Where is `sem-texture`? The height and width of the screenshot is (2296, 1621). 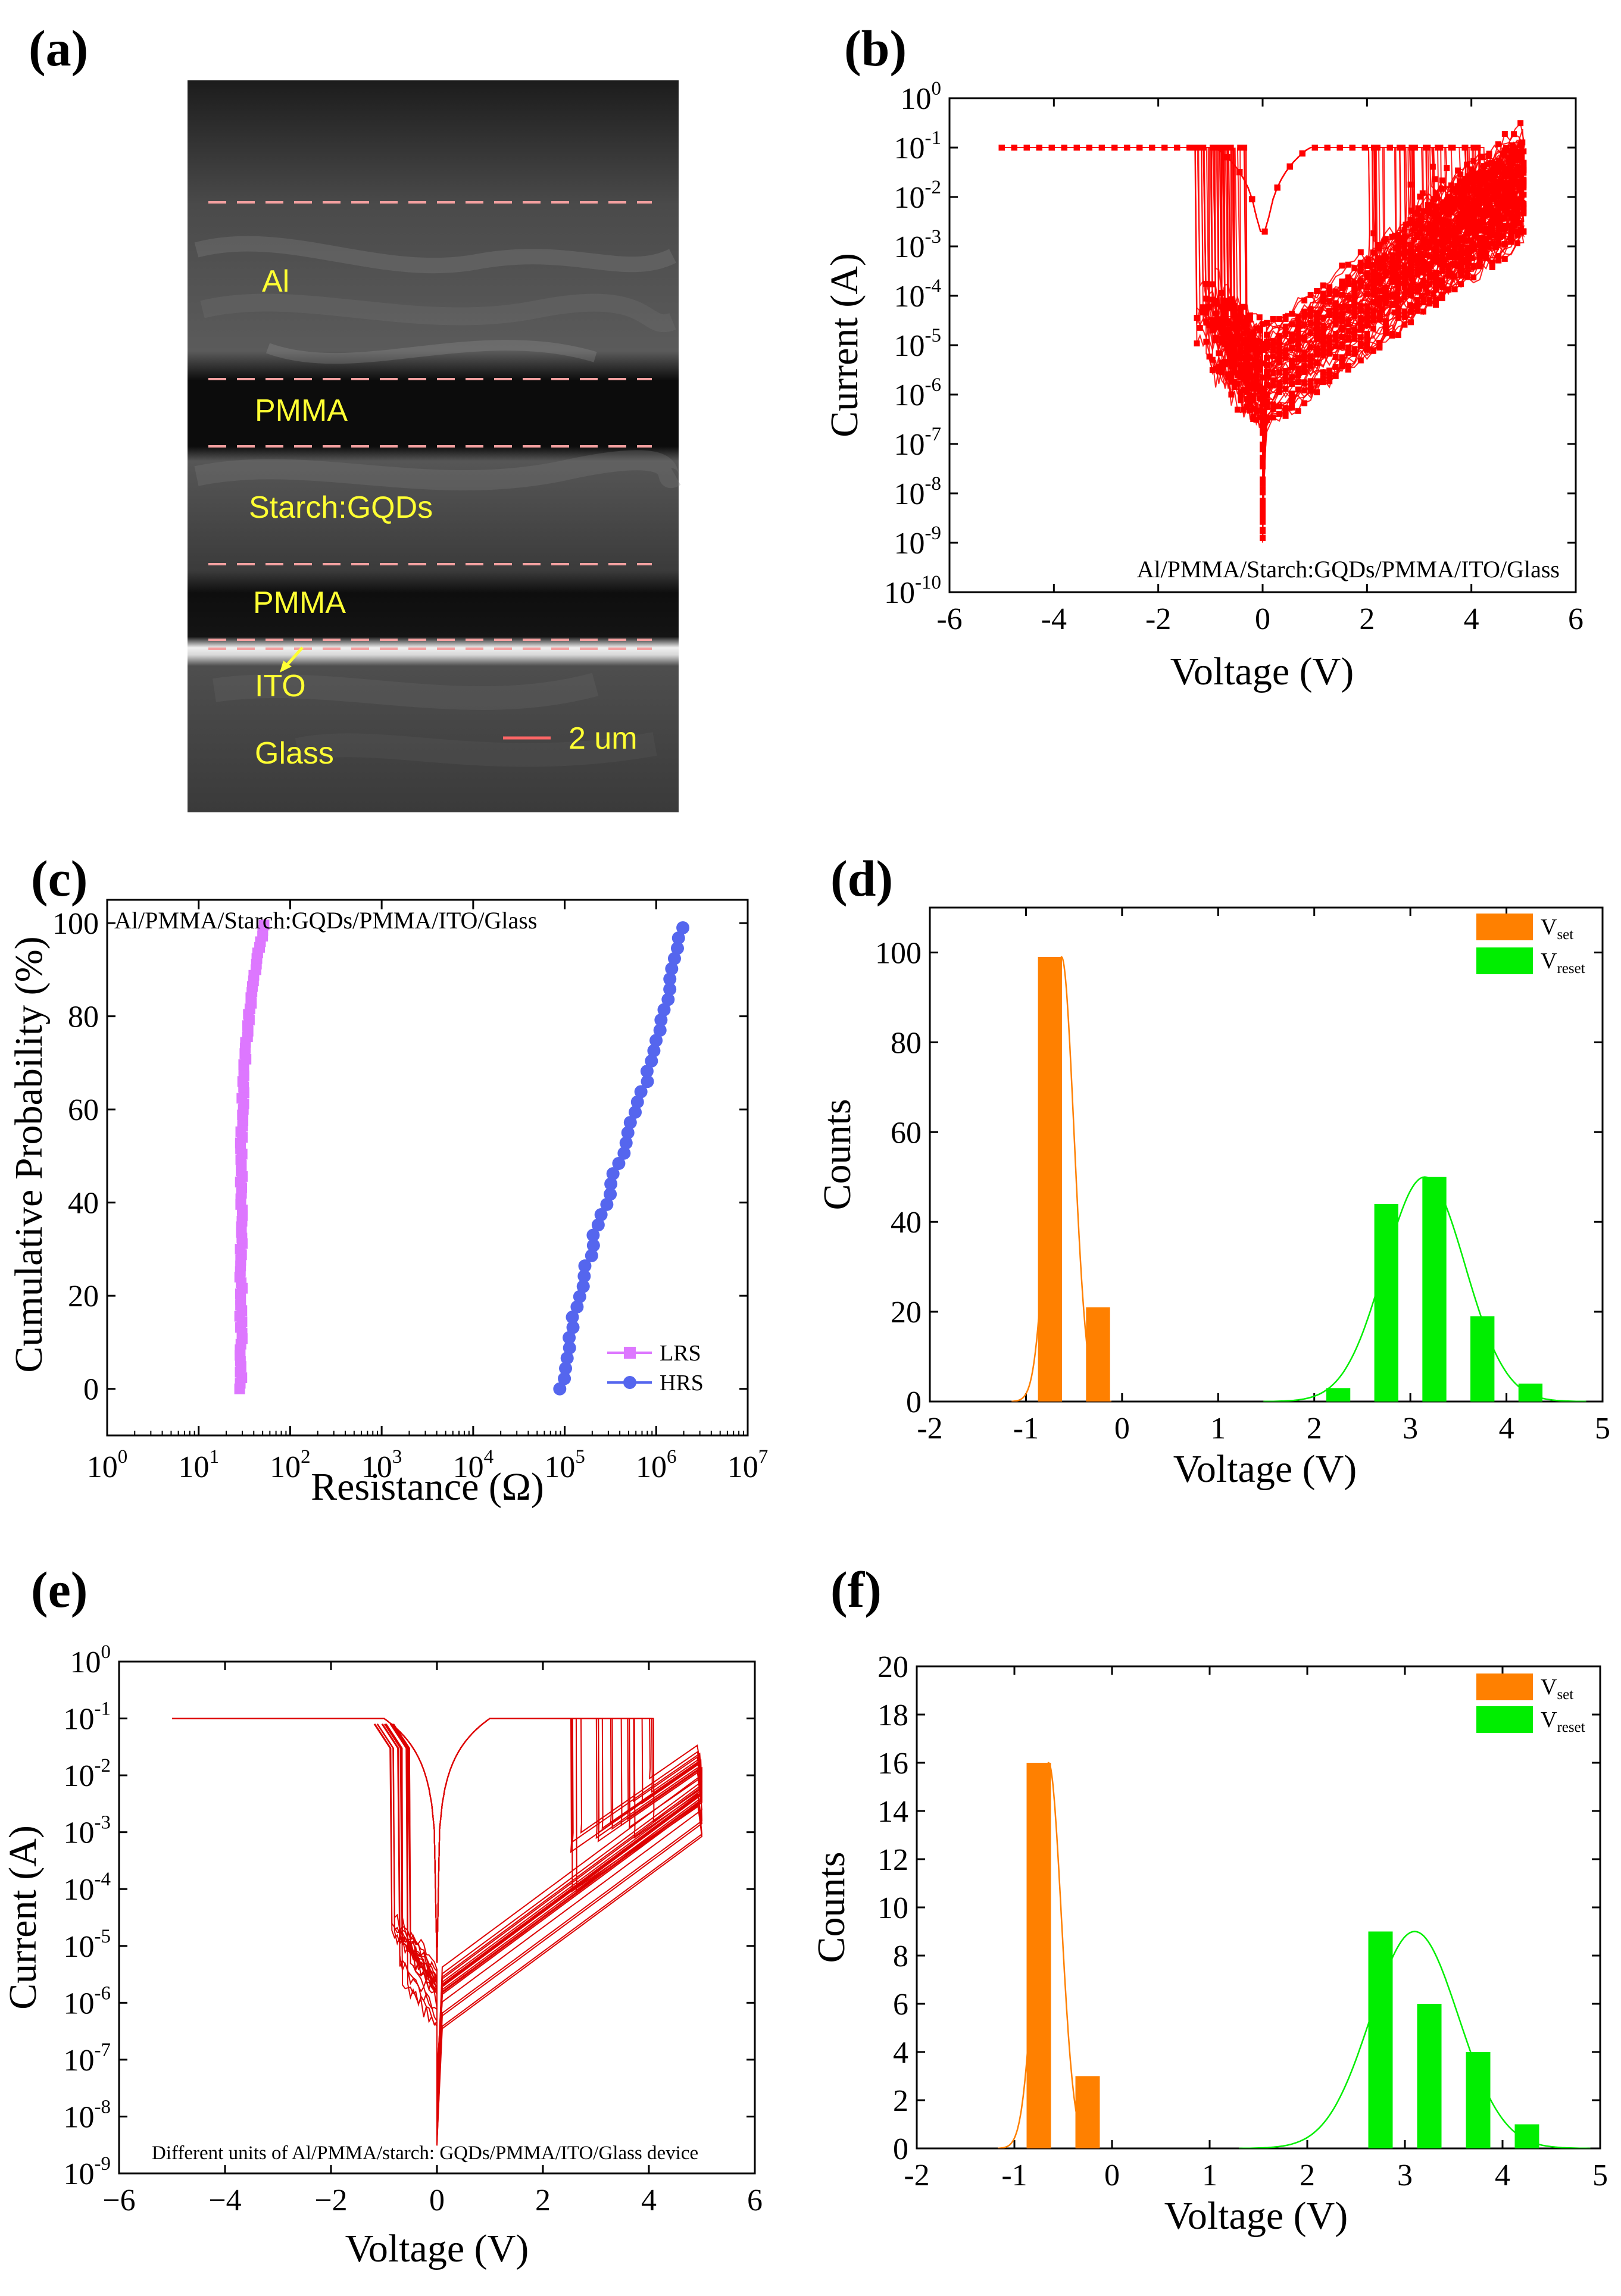 sem-texture is located at coordinates (437, 501).